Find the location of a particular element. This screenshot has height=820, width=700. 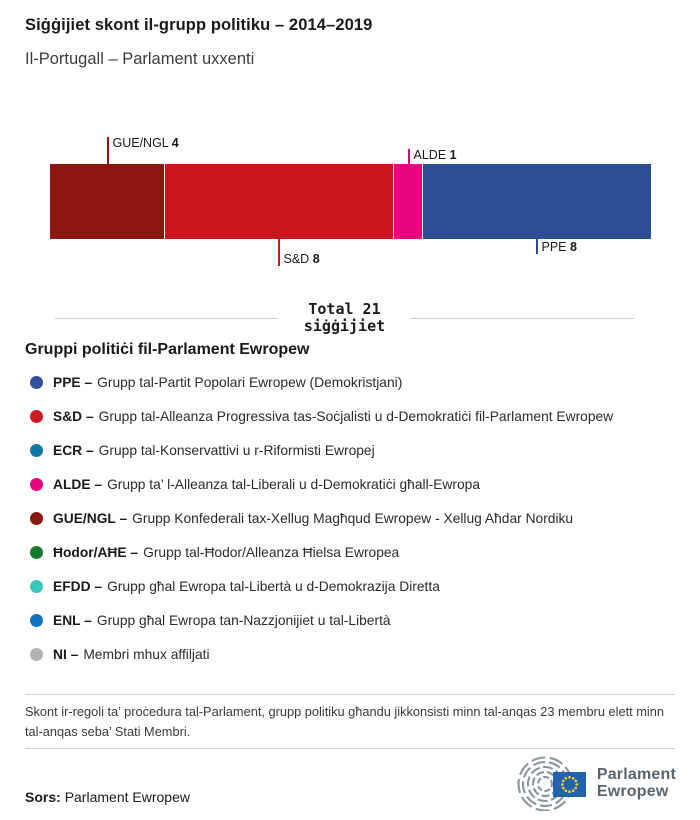

legend-abbr: ECR – is located at coordinates (73, 450).